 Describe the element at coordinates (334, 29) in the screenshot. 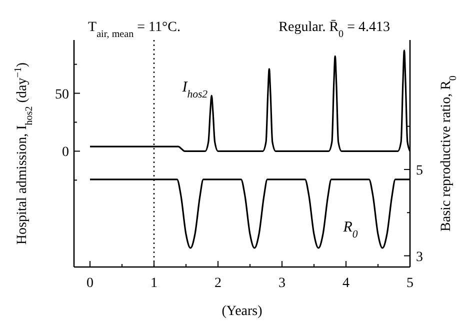

I see `text: Regular. R̄$_{0}$ = 4.413` at that location.